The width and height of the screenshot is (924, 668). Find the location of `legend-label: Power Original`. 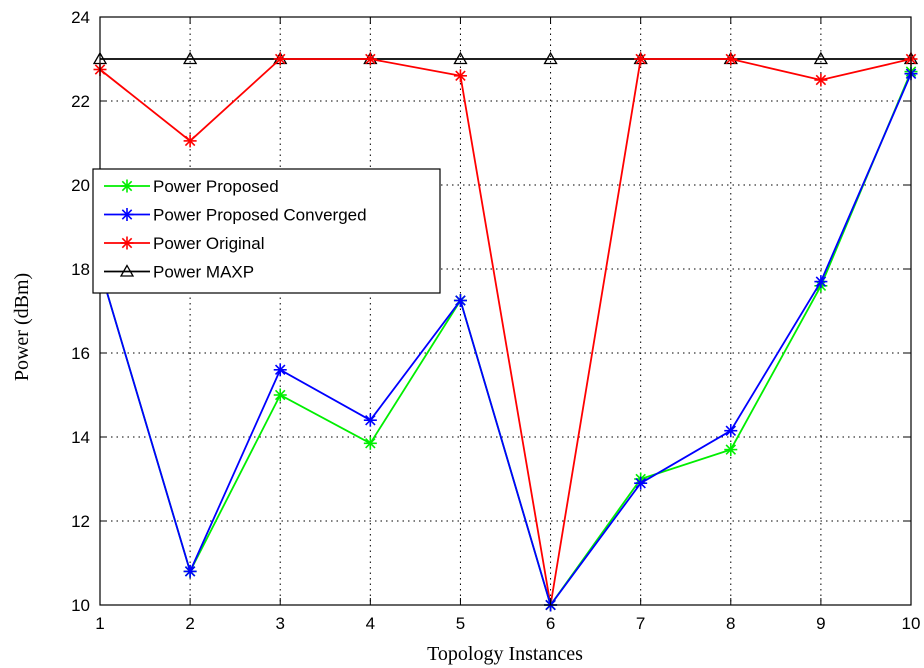

legend-label: Power Original is located at coordinates (209, 243).